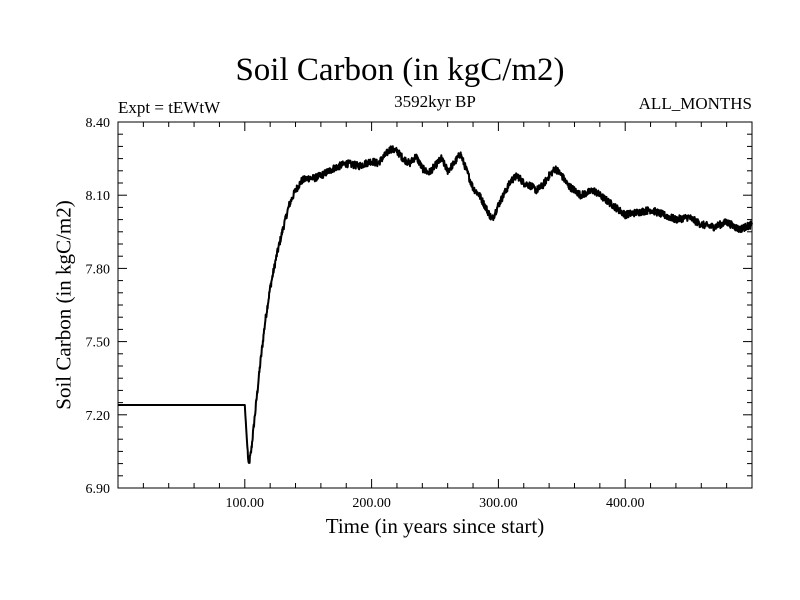  I want to click on y-tick-label: 8.10, so click(98, 196).